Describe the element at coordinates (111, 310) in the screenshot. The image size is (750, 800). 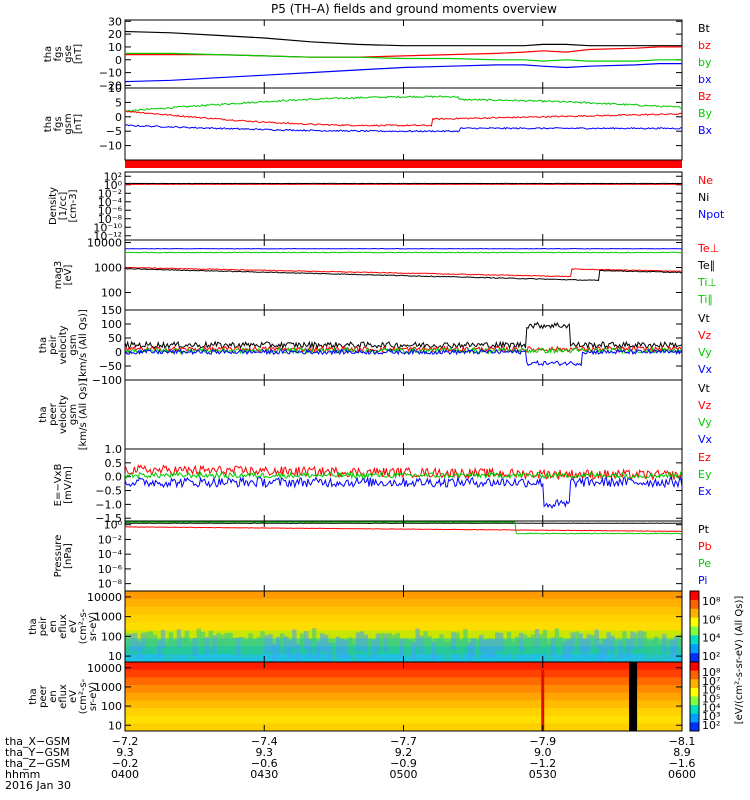
I see `y-tick-label: 150` at that location.